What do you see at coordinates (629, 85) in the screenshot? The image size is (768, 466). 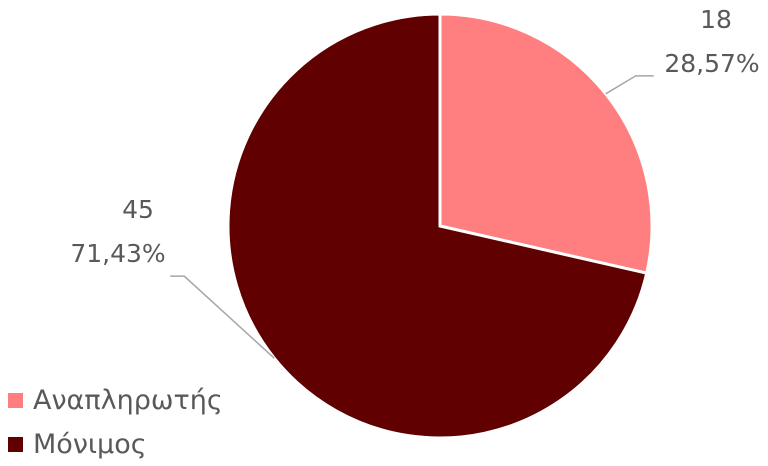 I see `leader-line-anaplirotis` at bounding box center [629, 85].